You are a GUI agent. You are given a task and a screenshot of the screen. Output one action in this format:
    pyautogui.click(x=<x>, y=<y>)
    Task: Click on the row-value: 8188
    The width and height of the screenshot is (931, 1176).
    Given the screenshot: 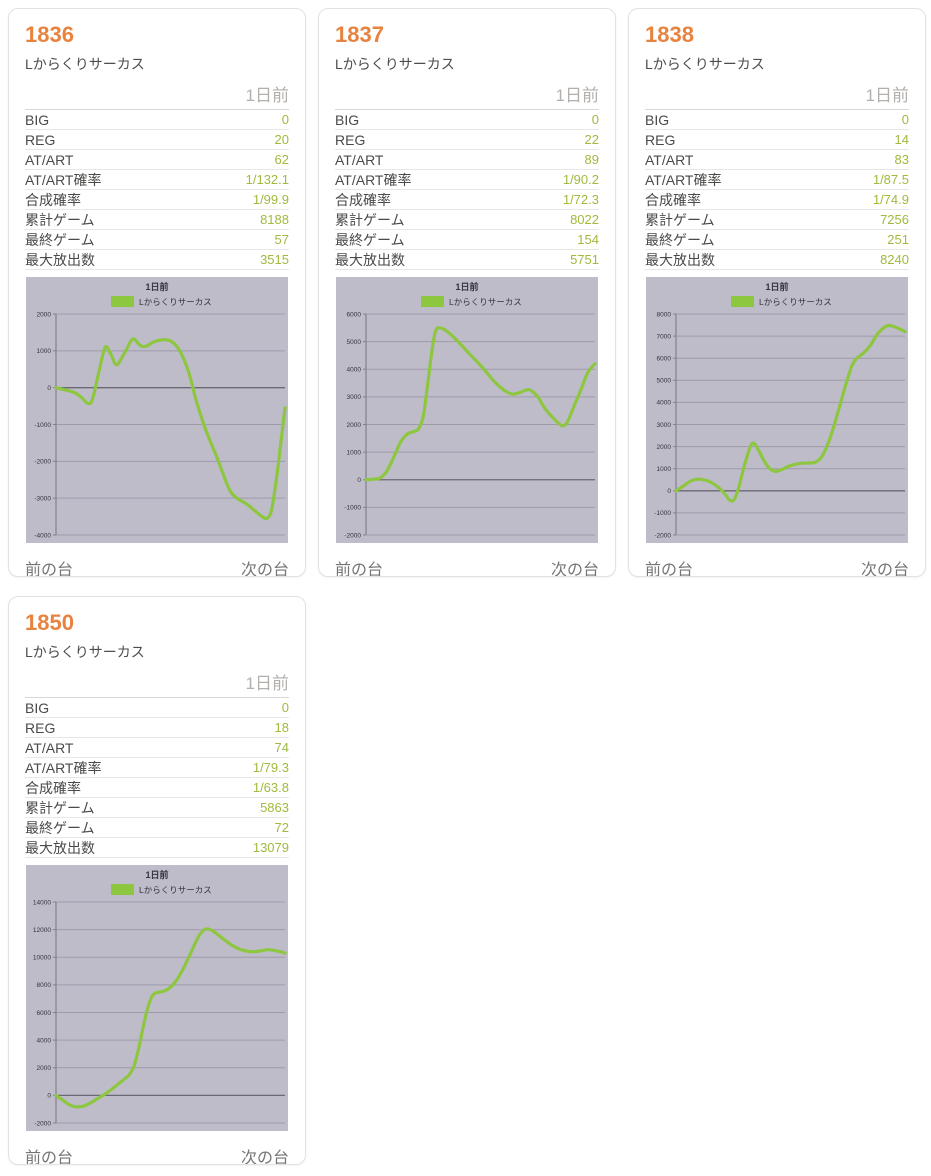 What is the action you would take?
    pyautogui.click(x=274, y=220)
    